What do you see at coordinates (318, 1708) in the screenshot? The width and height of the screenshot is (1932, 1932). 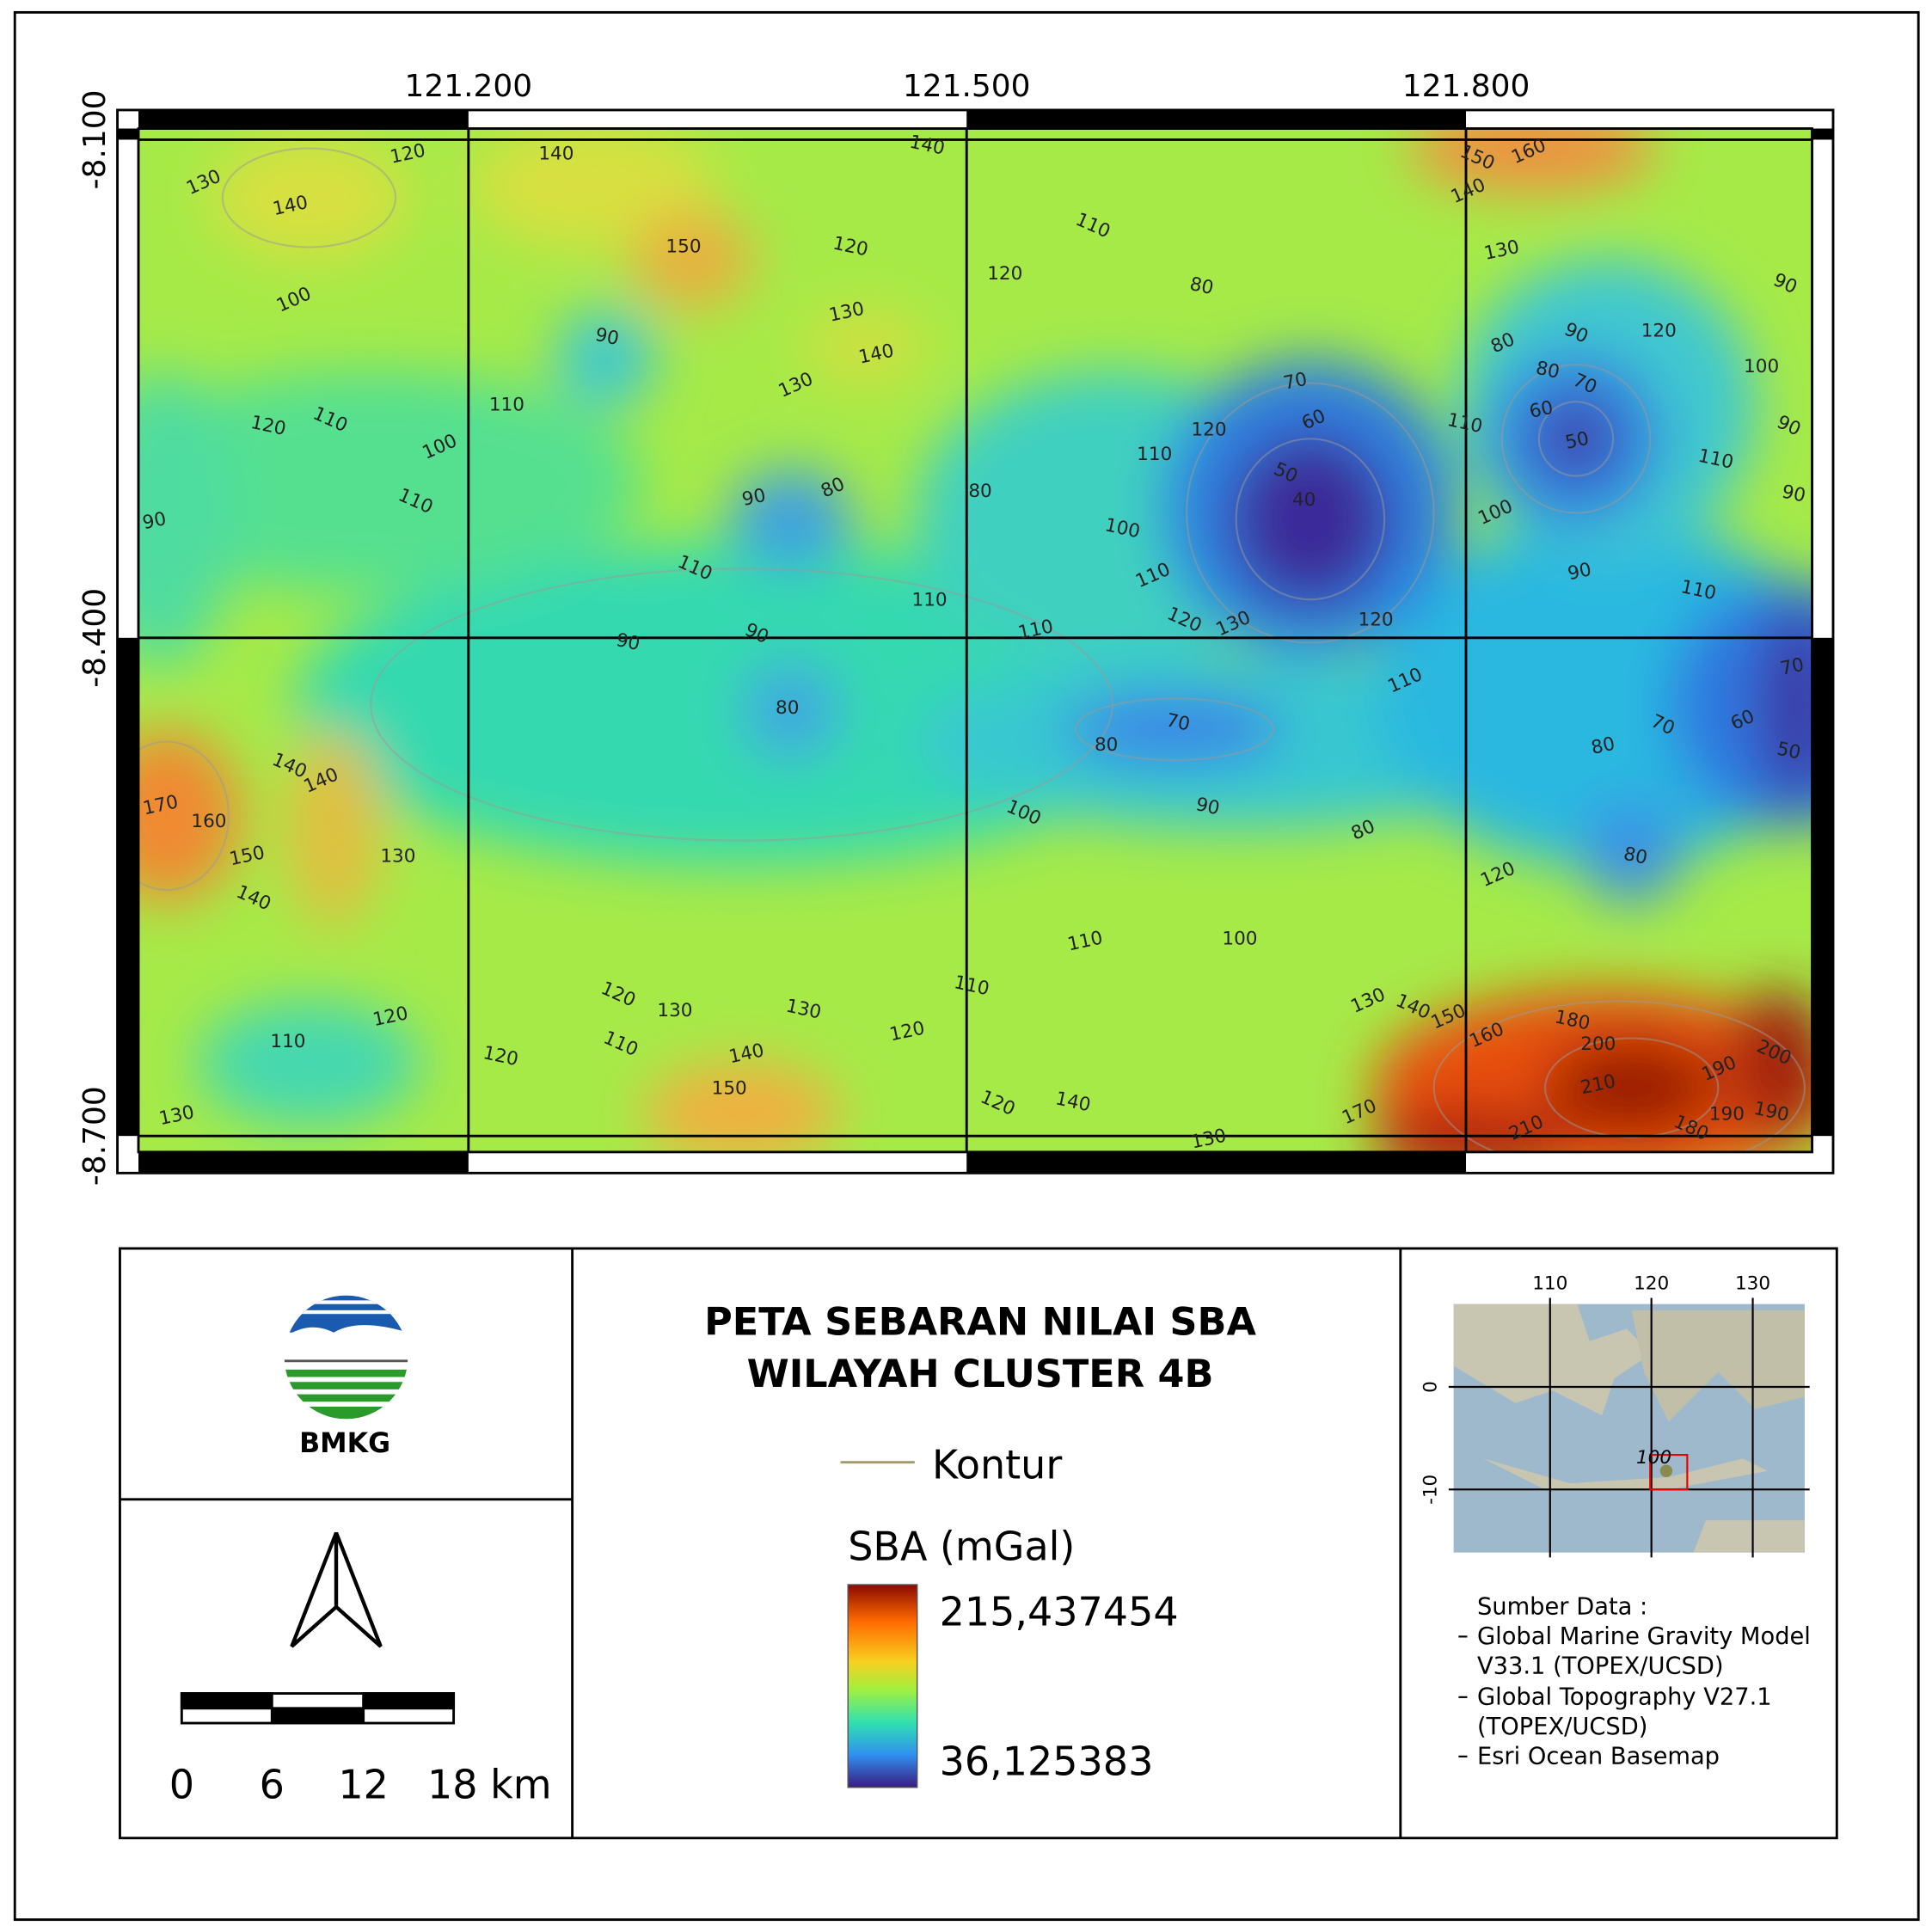 I see `scale-bar` at bounding box center [318, 1708].